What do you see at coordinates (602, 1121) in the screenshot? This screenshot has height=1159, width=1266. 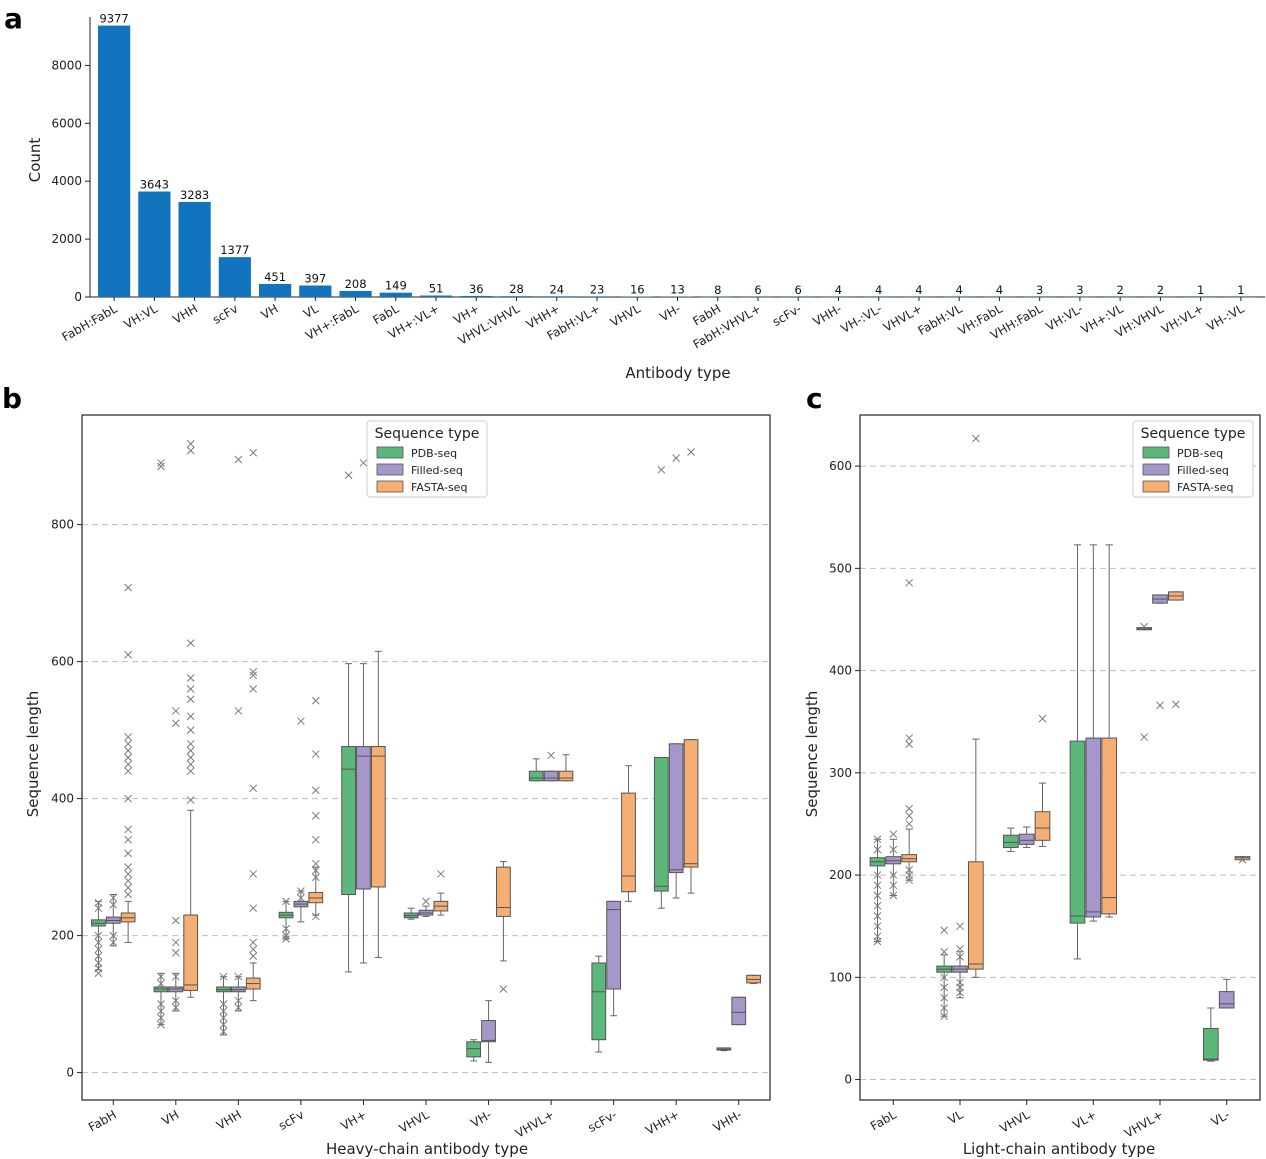 I see `b-x-tick-label: scFv-` at bounding box center [602, 1121].